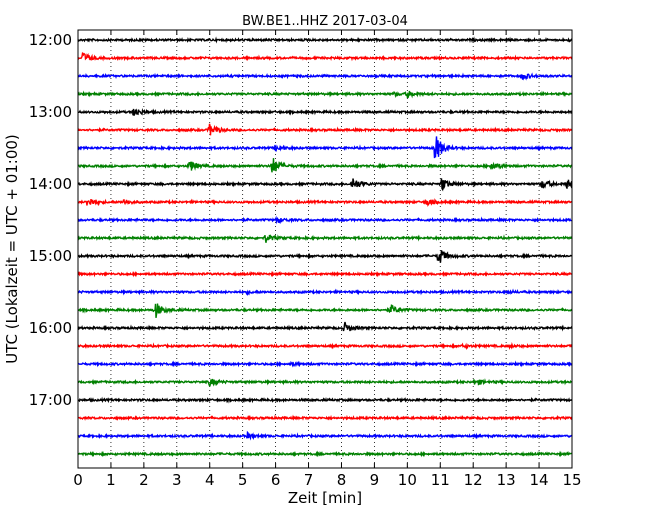  I want to click on x-tick-label: 7, so click(309, 480).